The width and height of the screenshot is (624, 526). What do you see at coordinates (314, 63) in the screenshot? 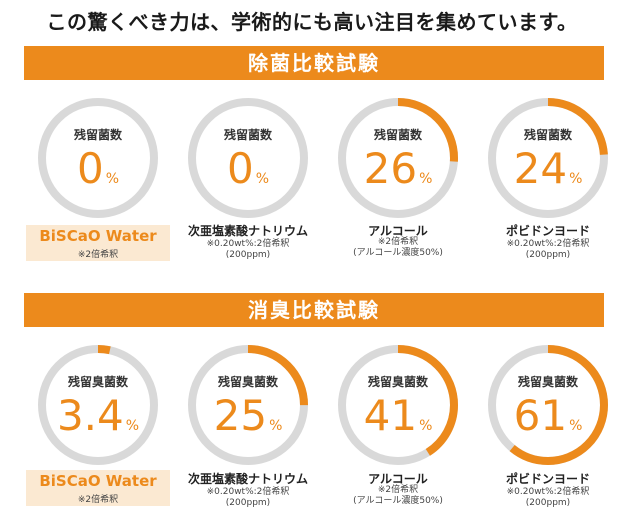
I see `section-title-sterilization: 除菌比較試験` at bounding box center [314, 63].